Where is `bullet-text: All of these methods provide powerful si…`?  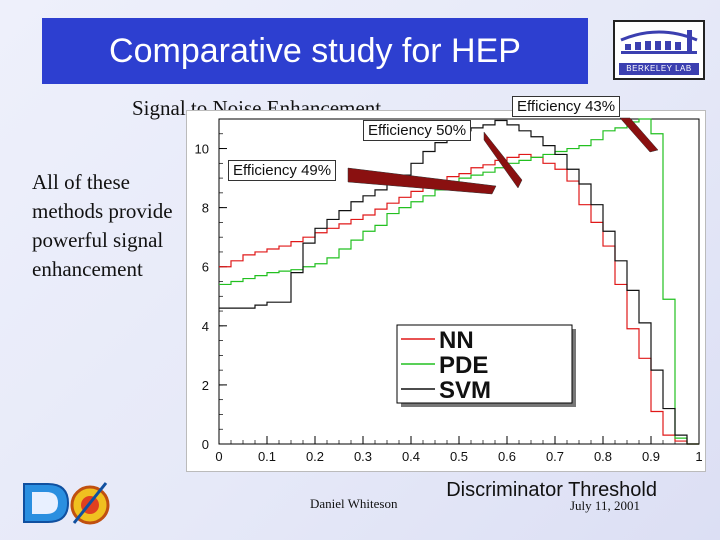 bullet-text: All of these methods provide powerful si… is located at coordinates (102, 225).